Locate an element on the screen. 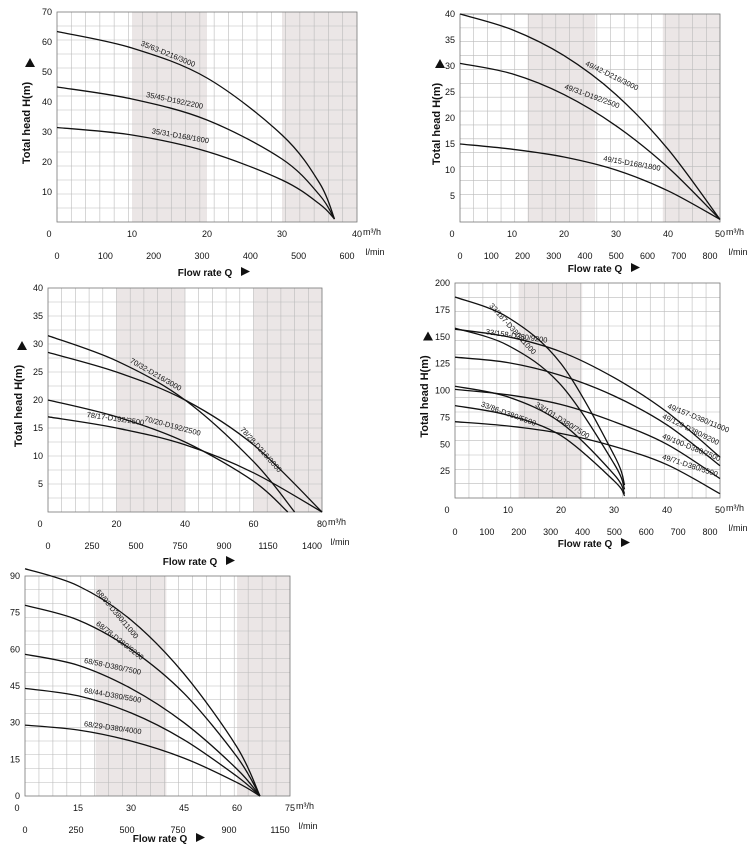  x-tick-label: 15 is located at coordinates (78, 808).